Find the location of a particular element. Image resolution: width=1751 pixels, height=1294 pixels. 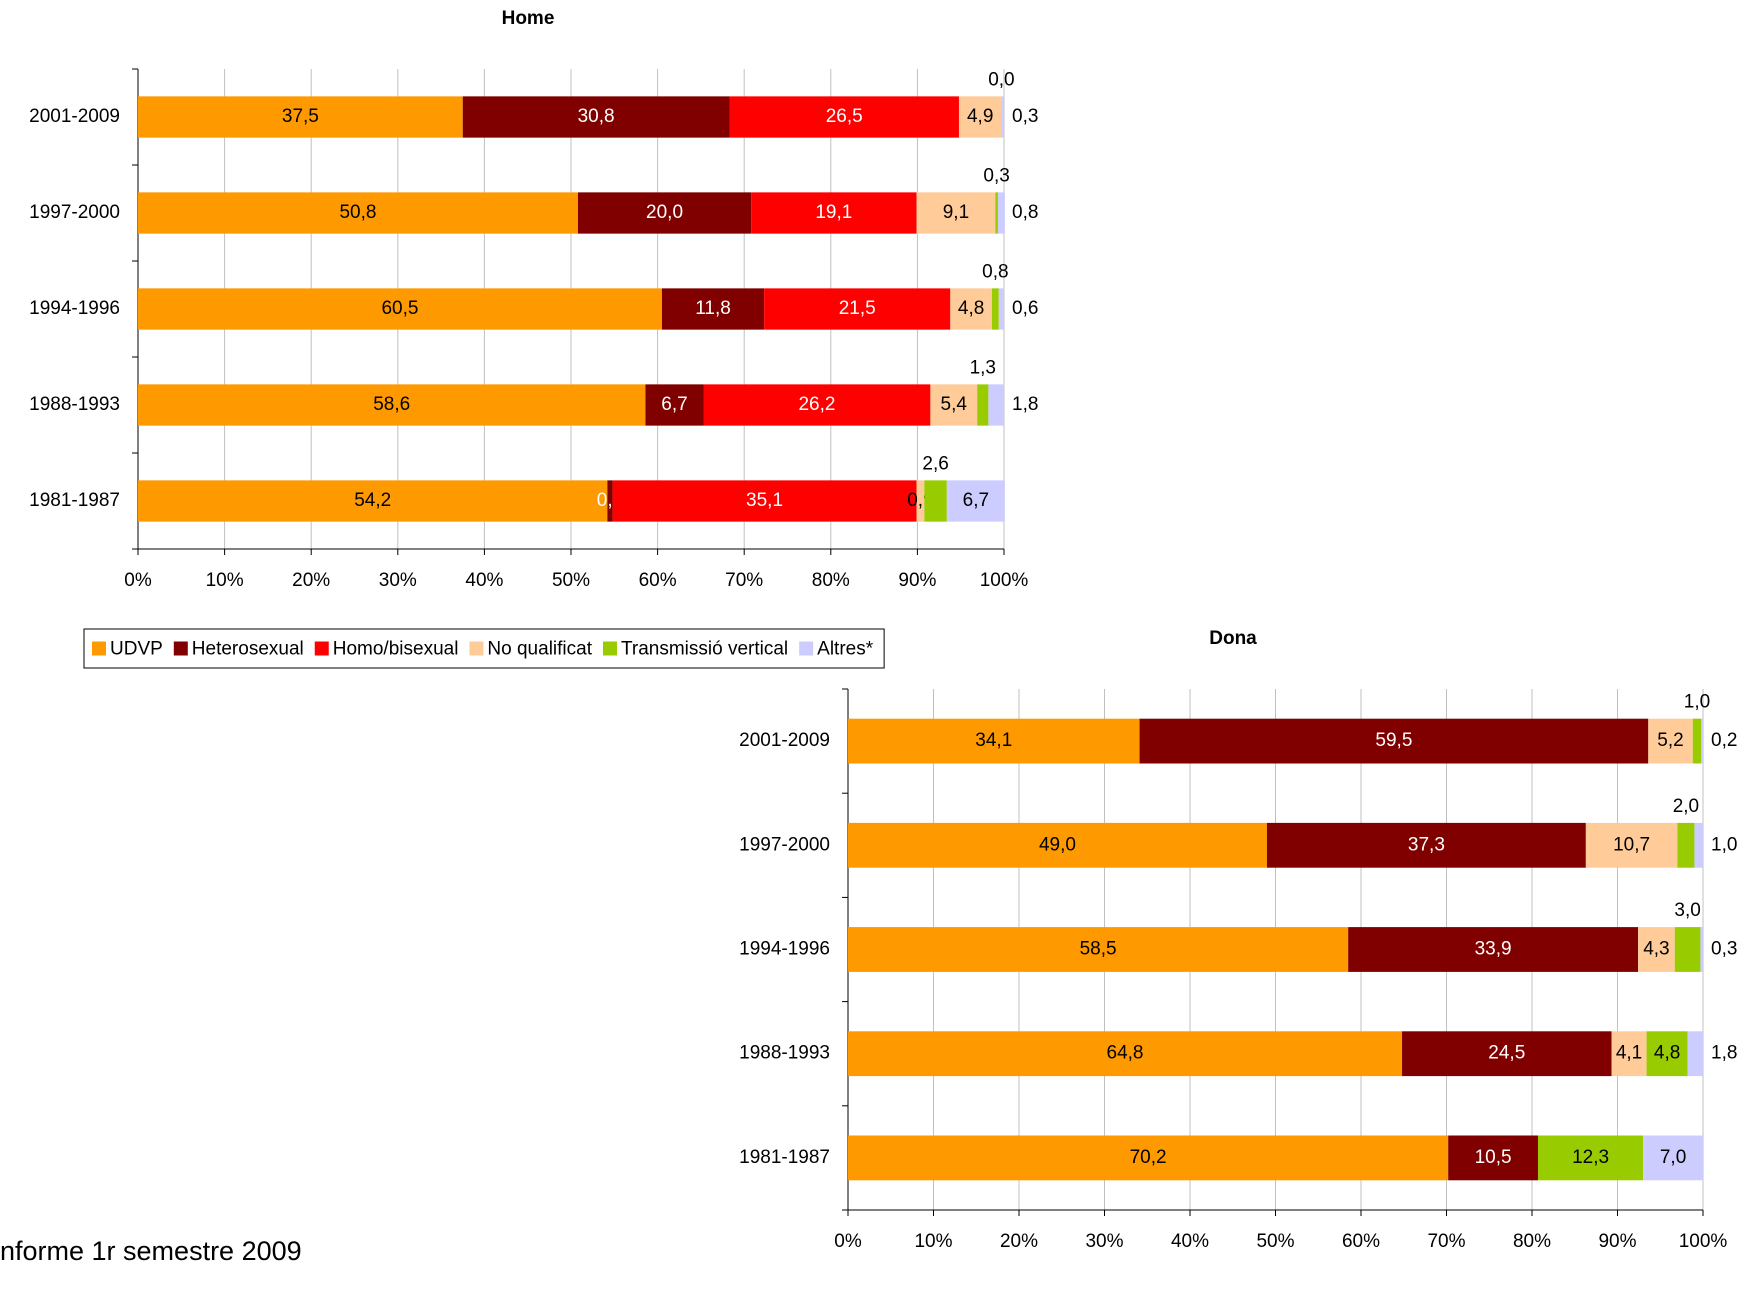

data-label: 24,5 is located at coordinates (1506, 1053).